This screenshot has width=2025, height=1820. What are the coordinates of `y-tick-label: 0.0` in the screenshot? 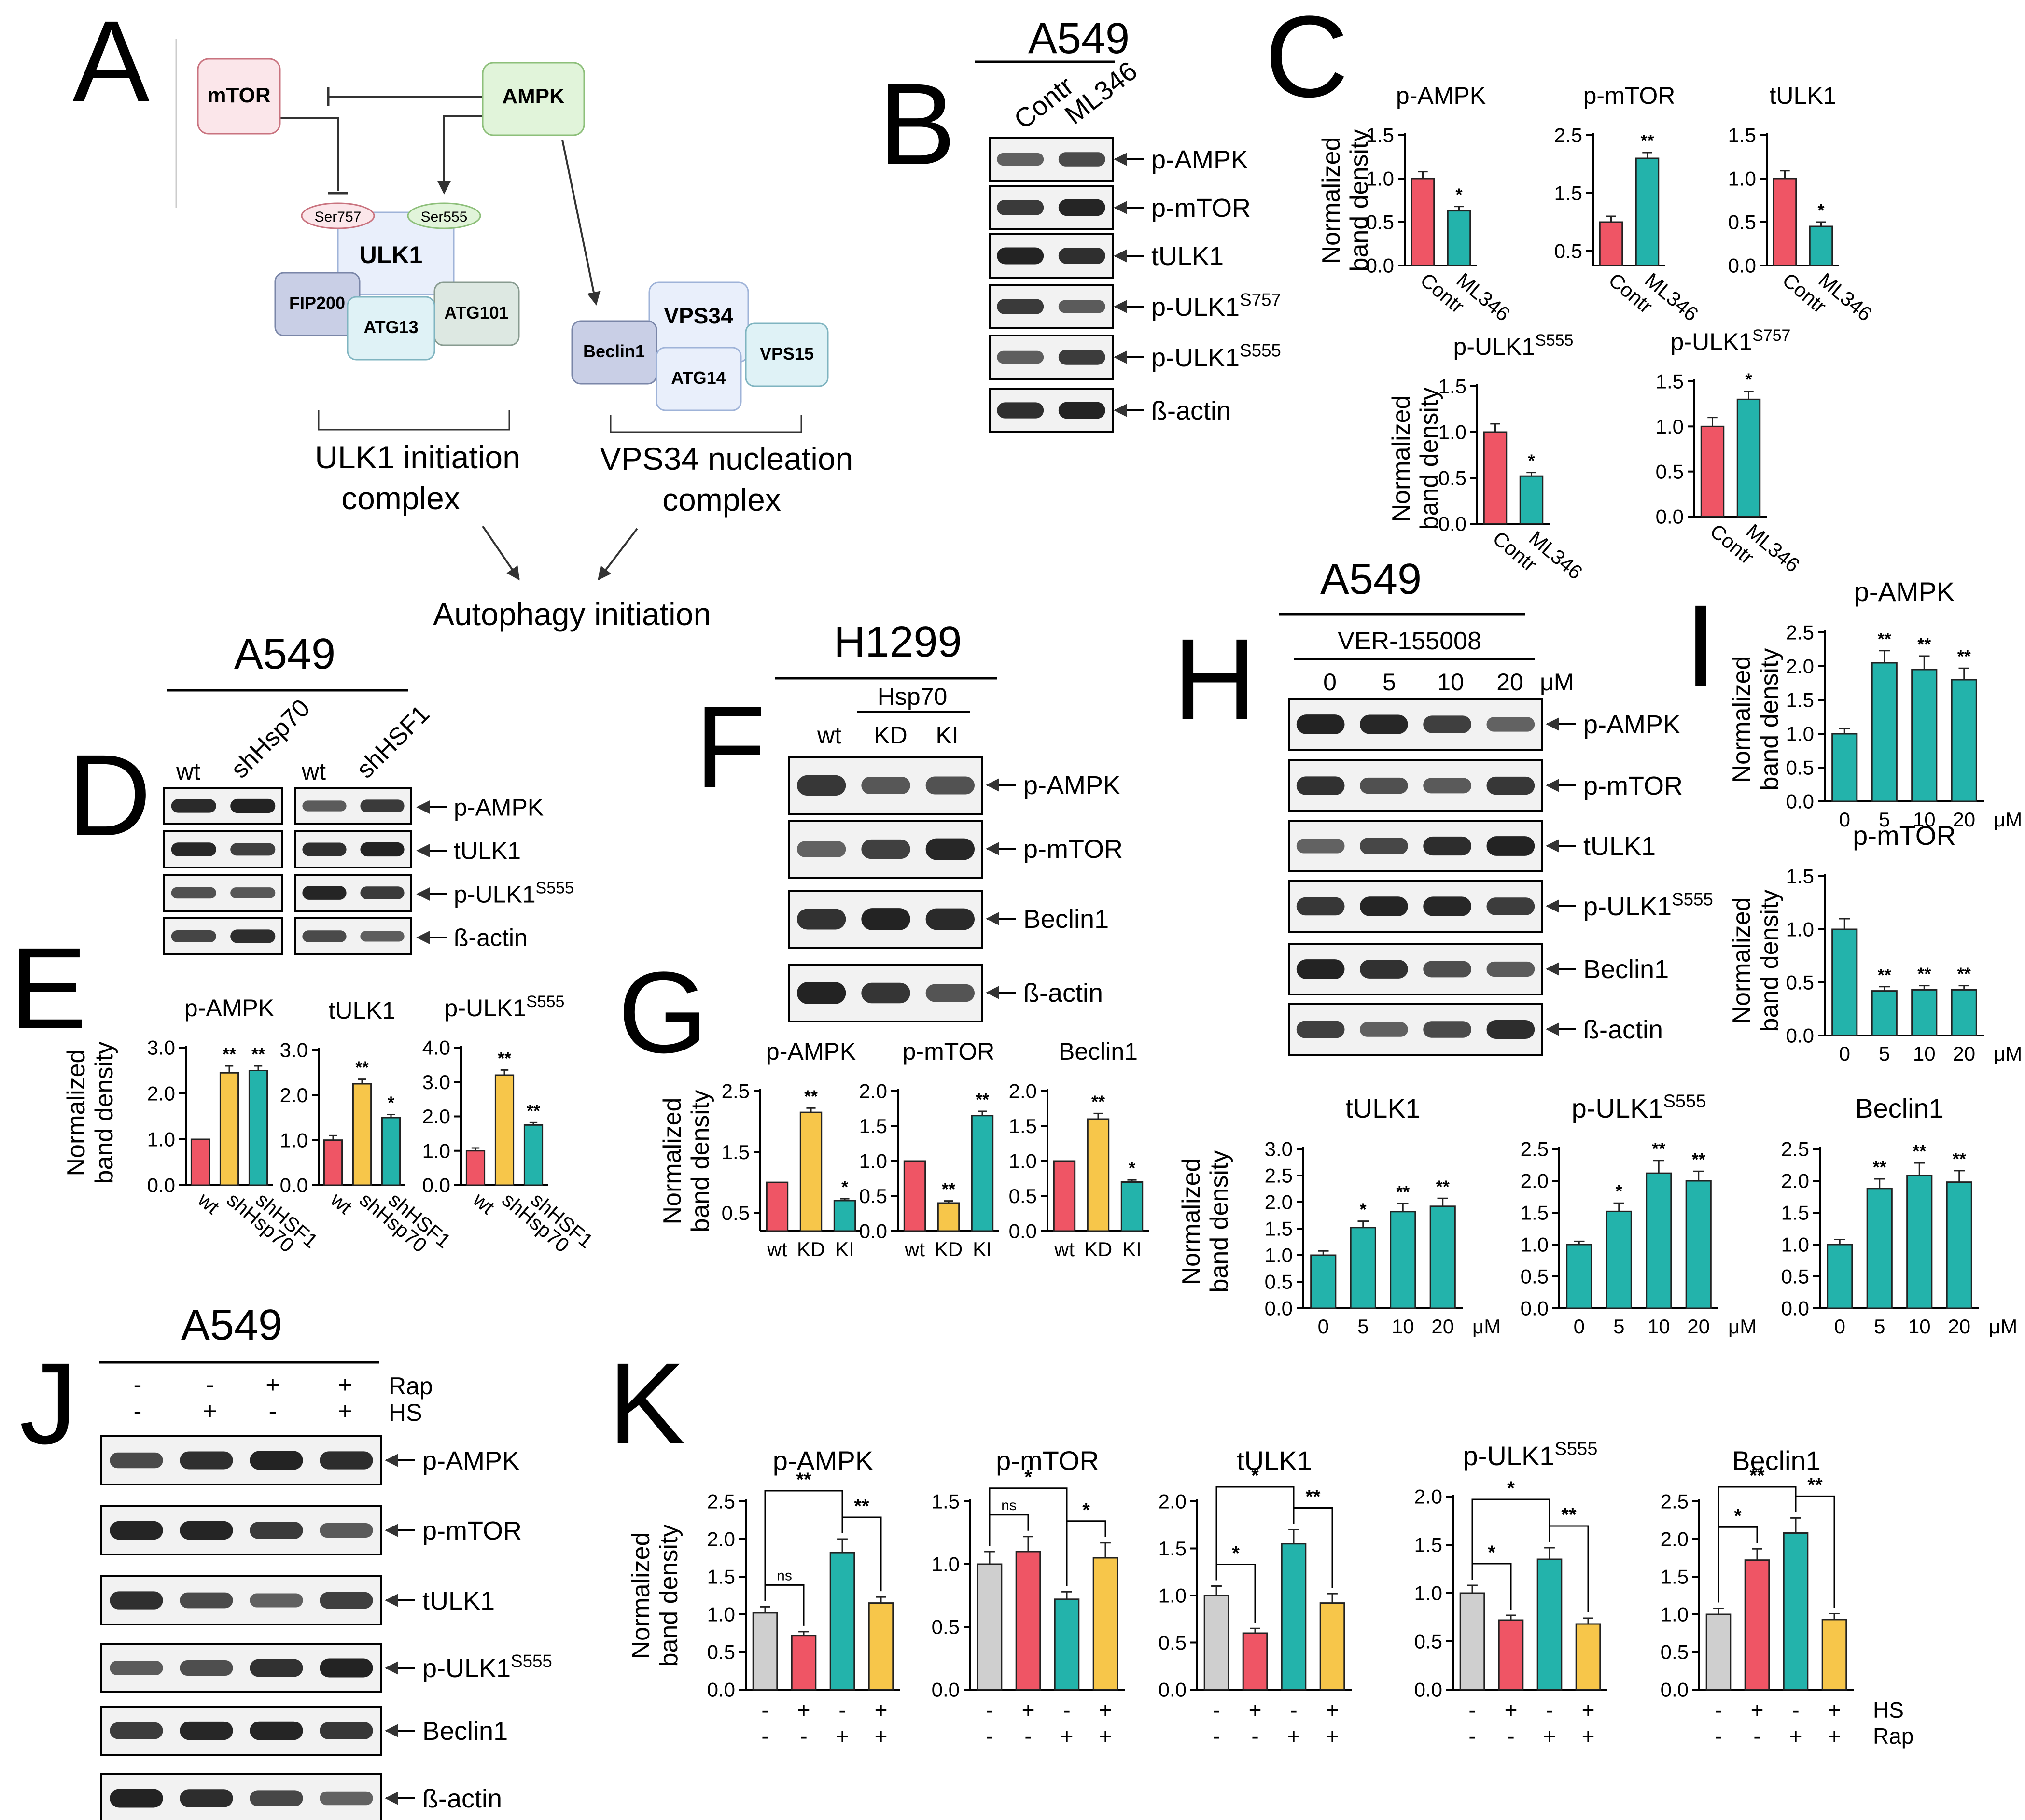 It's located at (294, 1186).